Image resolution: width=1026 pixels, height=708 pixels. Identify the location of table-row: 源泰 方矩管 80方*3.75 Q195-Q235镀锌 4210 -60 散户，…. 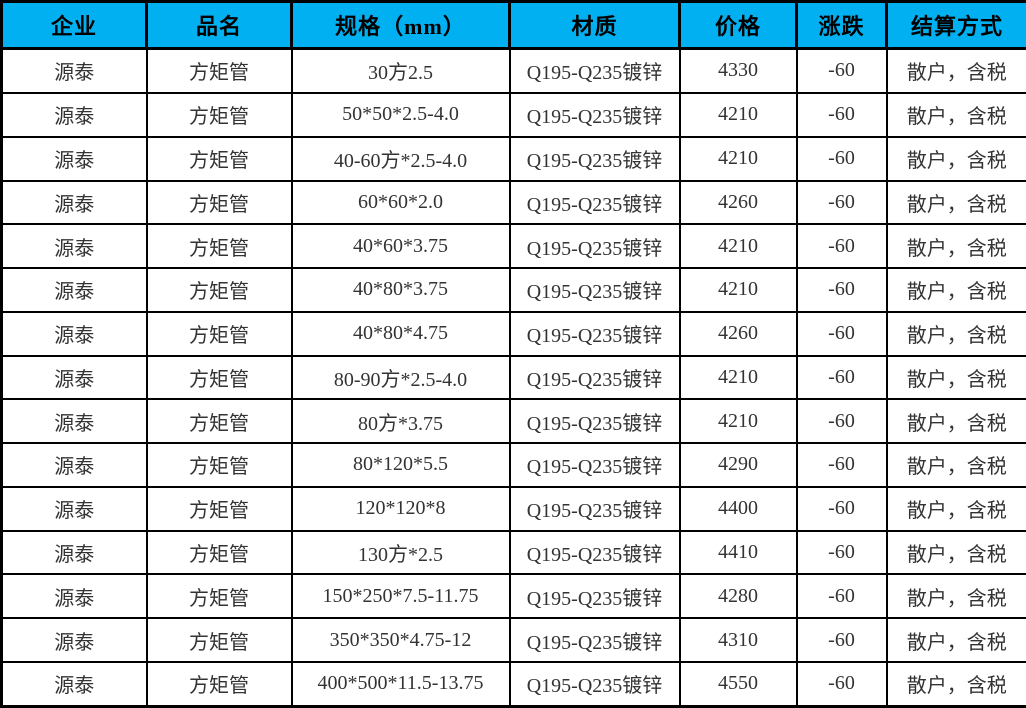
(513, 421).